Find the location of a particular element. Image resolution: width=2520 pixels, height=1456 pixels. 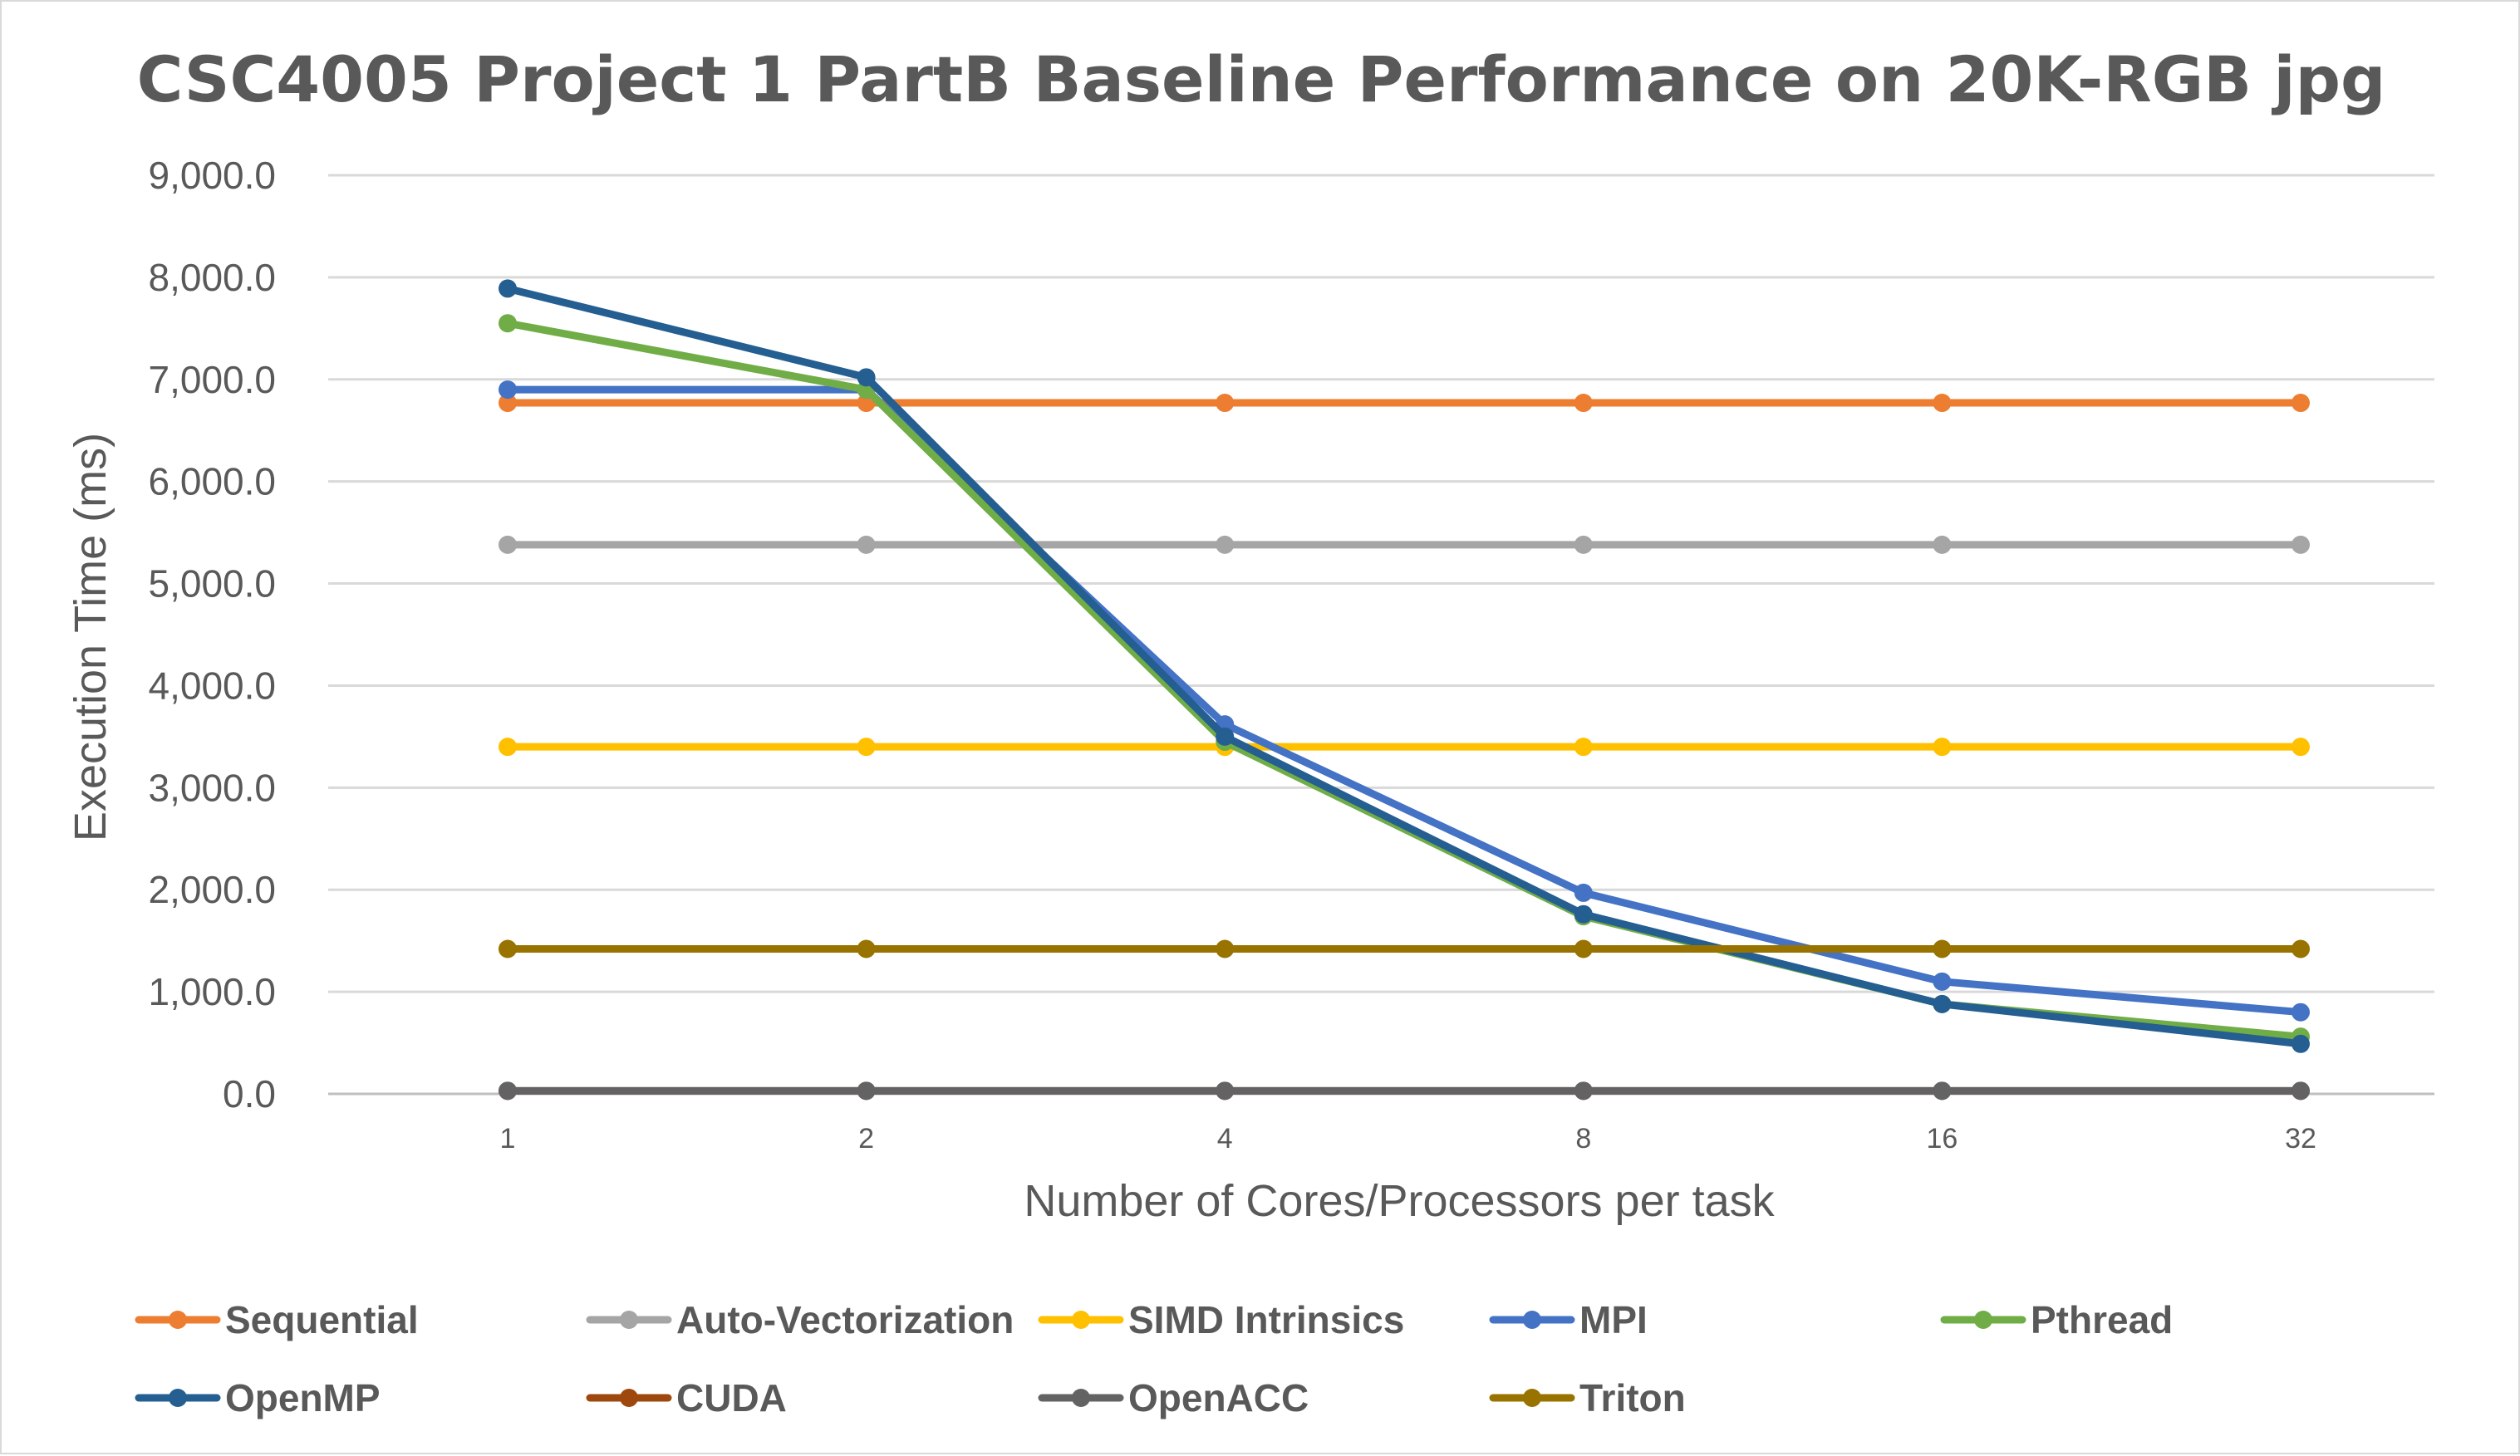

legend-label: Triton is located at coordinates (1632, 1397).